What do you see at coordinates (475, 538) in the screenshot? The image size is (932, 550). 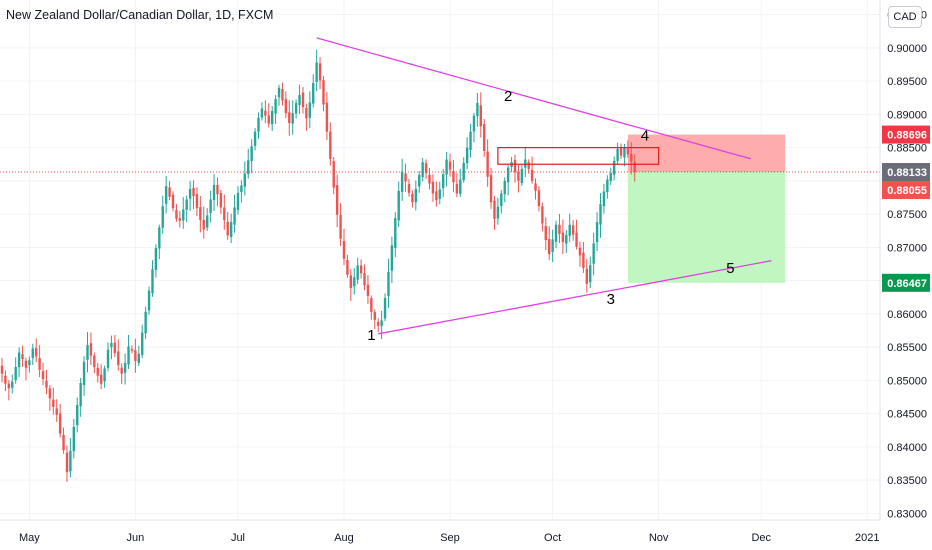 I see `time-axis: MayJunJulAugSepOctNovDec2021FebMa` at bounding box center [475, 538].